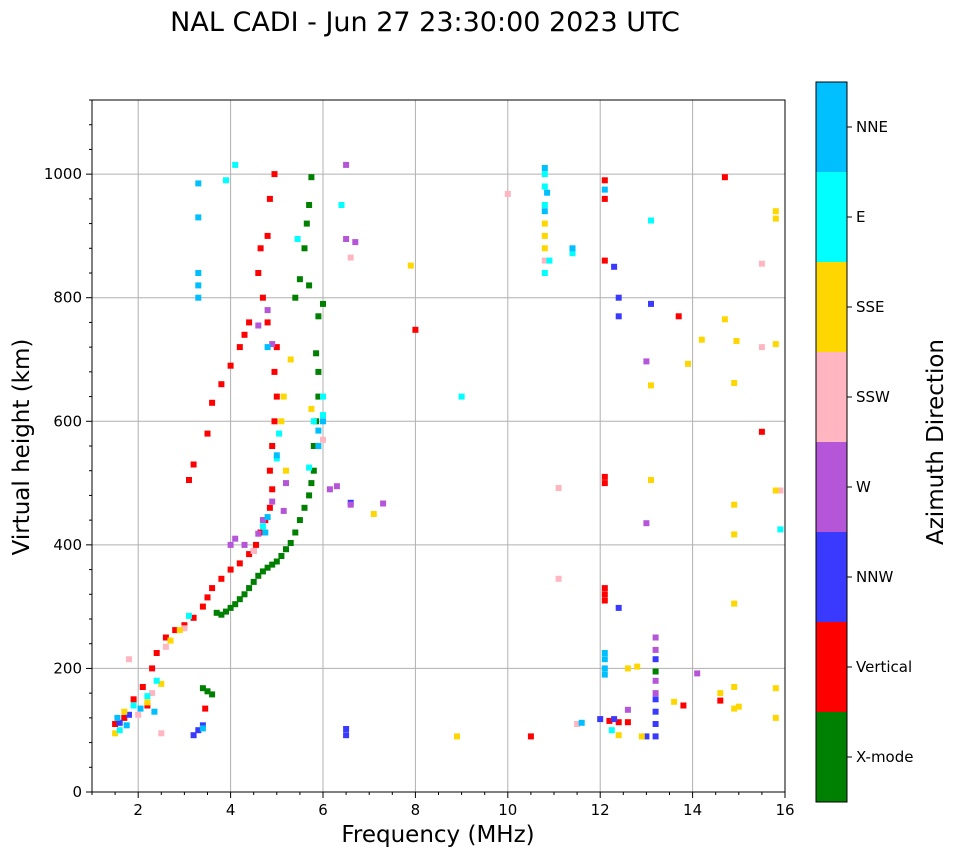 Image resolution: width=958 pixels, height=857 pixels. What do you see at coordinates (437, 835) in the screenshot?
I see `x-axis-label: Frequency (MHz)` at bounding box center [437, 835].